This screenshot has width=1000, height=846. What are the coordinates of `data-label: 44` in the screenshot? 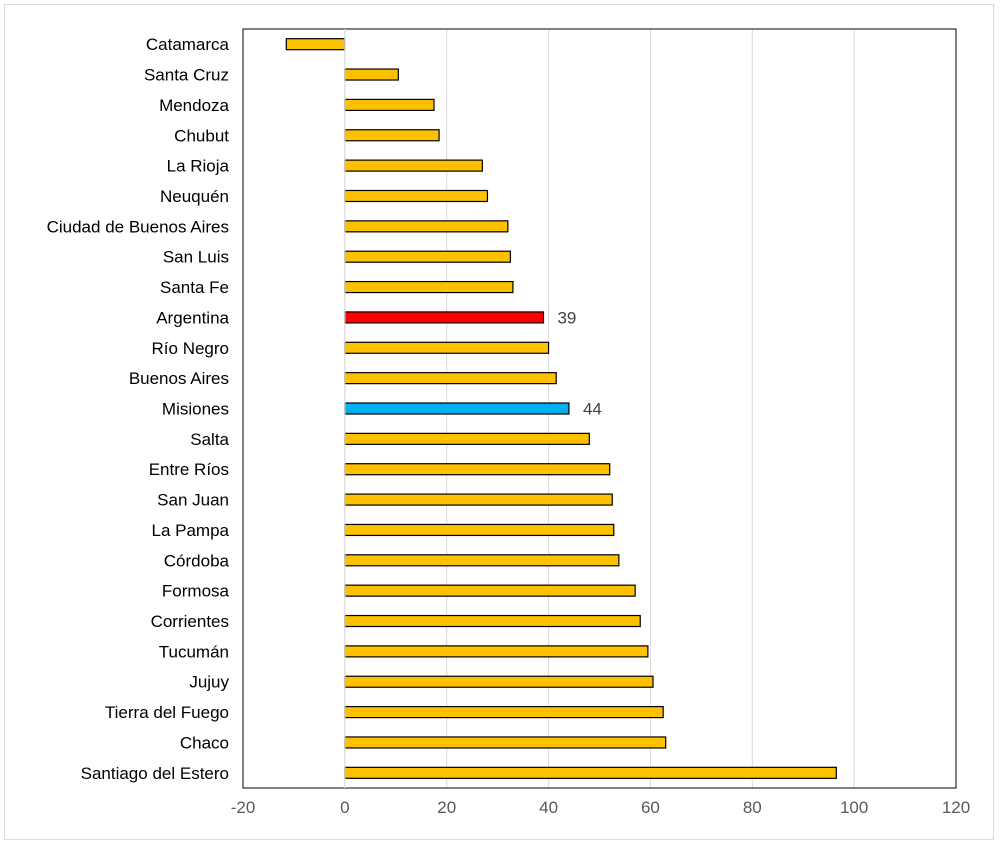 It's located at (592, 409).